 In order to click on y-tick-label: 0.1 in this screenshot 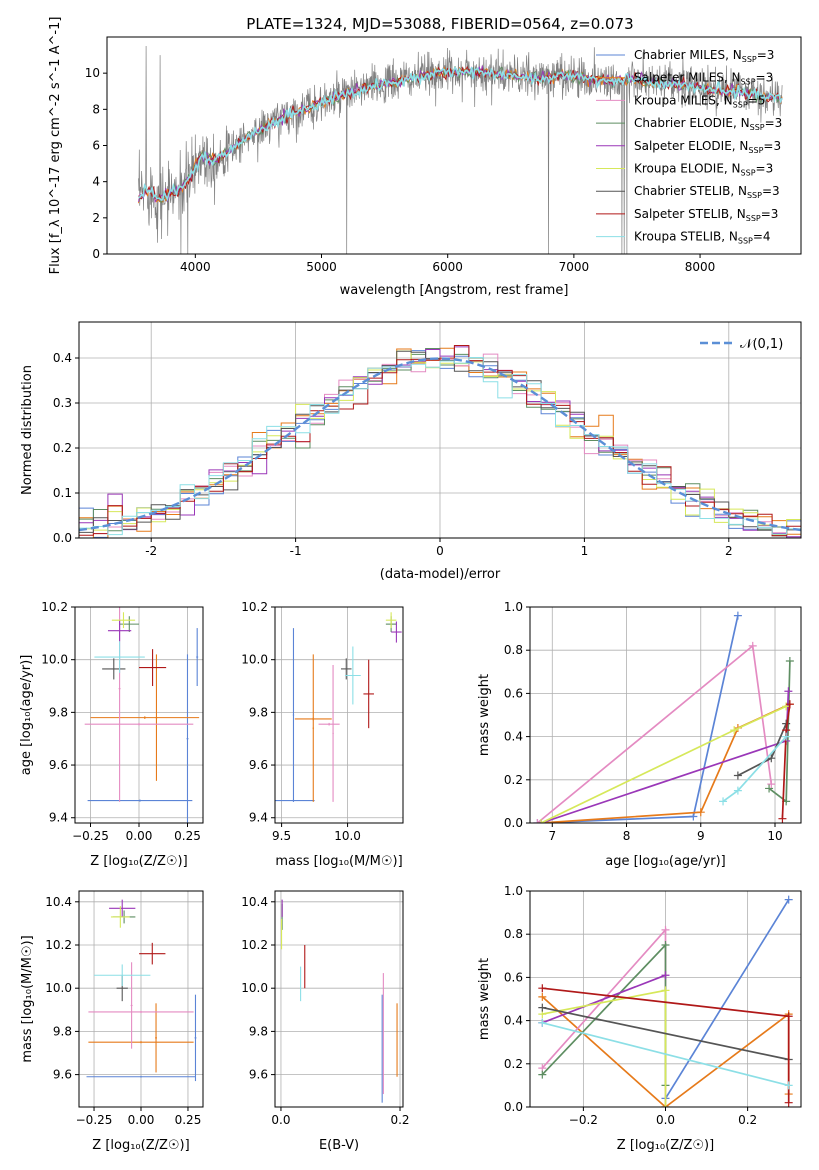, I will do `click(62, 493)`.